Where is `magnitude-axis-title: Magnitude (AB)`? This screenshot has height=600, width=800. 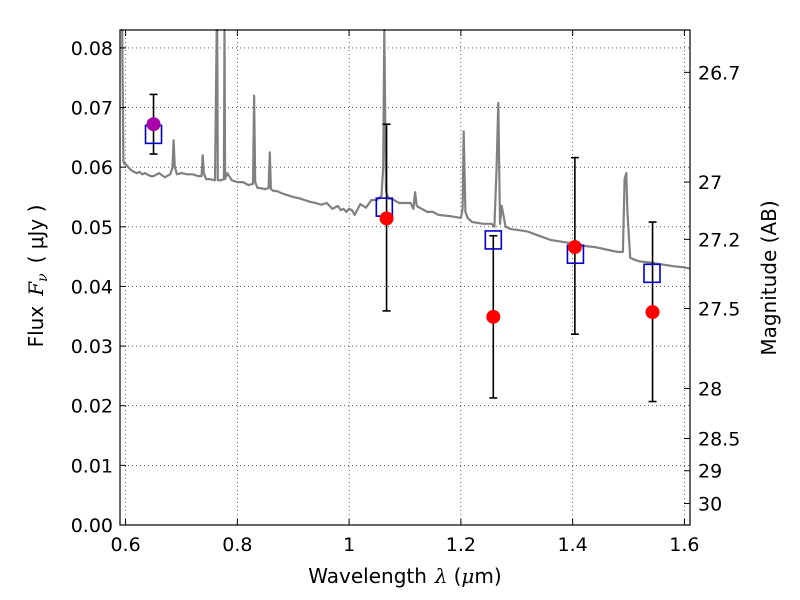
magnitude-axis-title: Magnitude (AB) is located at coordinates (769, 277).